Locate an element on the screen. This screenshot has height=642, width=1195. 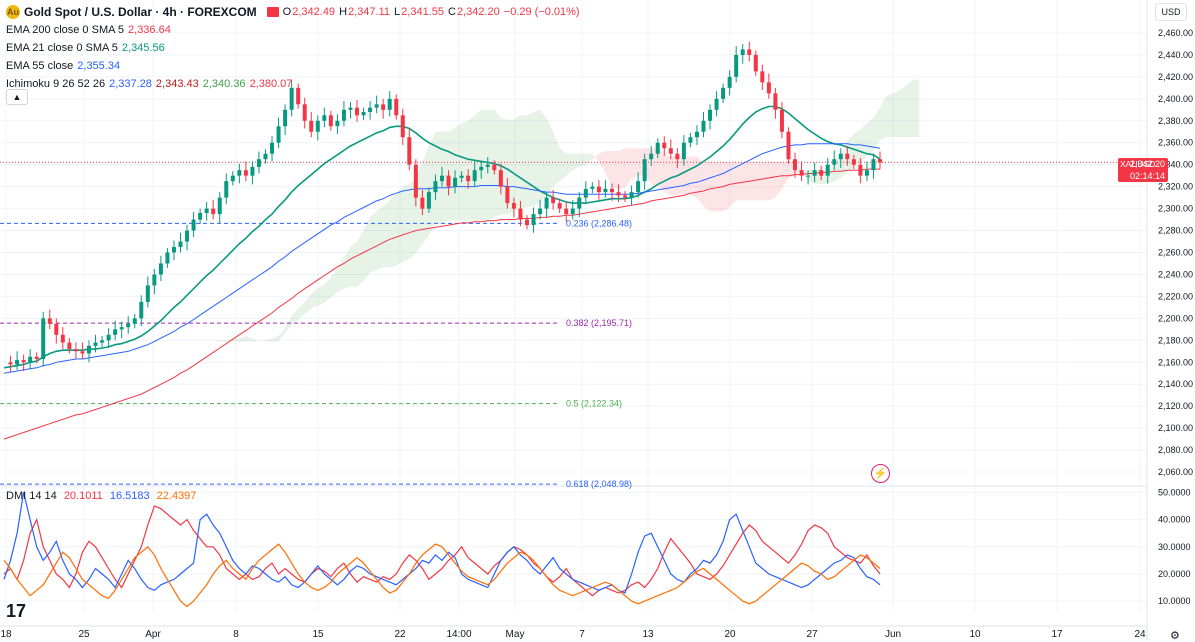
time-axis-label: 10 is located at coordinates (975, 634).